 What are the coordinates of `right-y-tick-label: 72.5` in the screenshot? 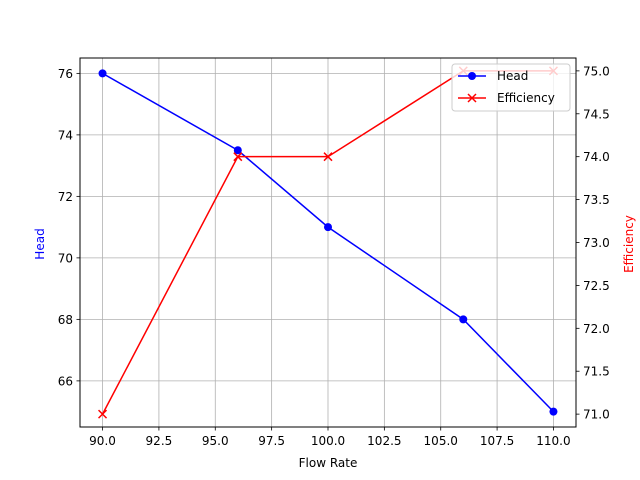 It's located at (596, 286).